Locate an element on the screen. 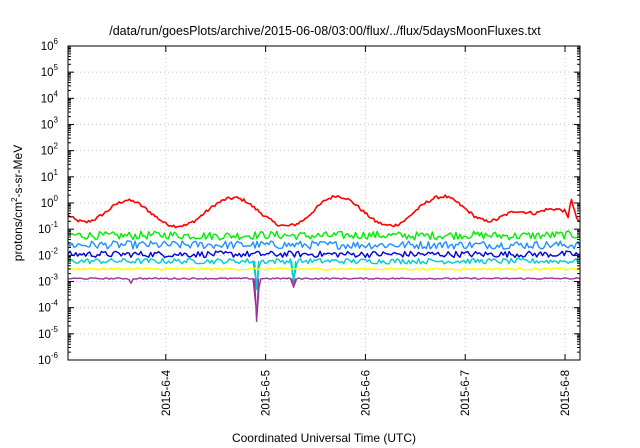 The width and height of the screenshot is (640, 448). y-tick-label: 10¹ is located at coordinates (50, 176).